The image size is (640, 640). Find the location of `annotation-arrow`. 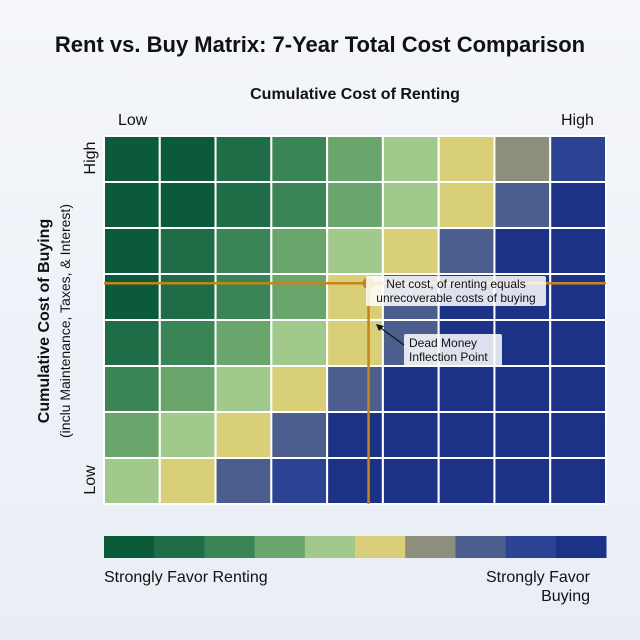

annotation-arrow is located at coordinates (391, 335).